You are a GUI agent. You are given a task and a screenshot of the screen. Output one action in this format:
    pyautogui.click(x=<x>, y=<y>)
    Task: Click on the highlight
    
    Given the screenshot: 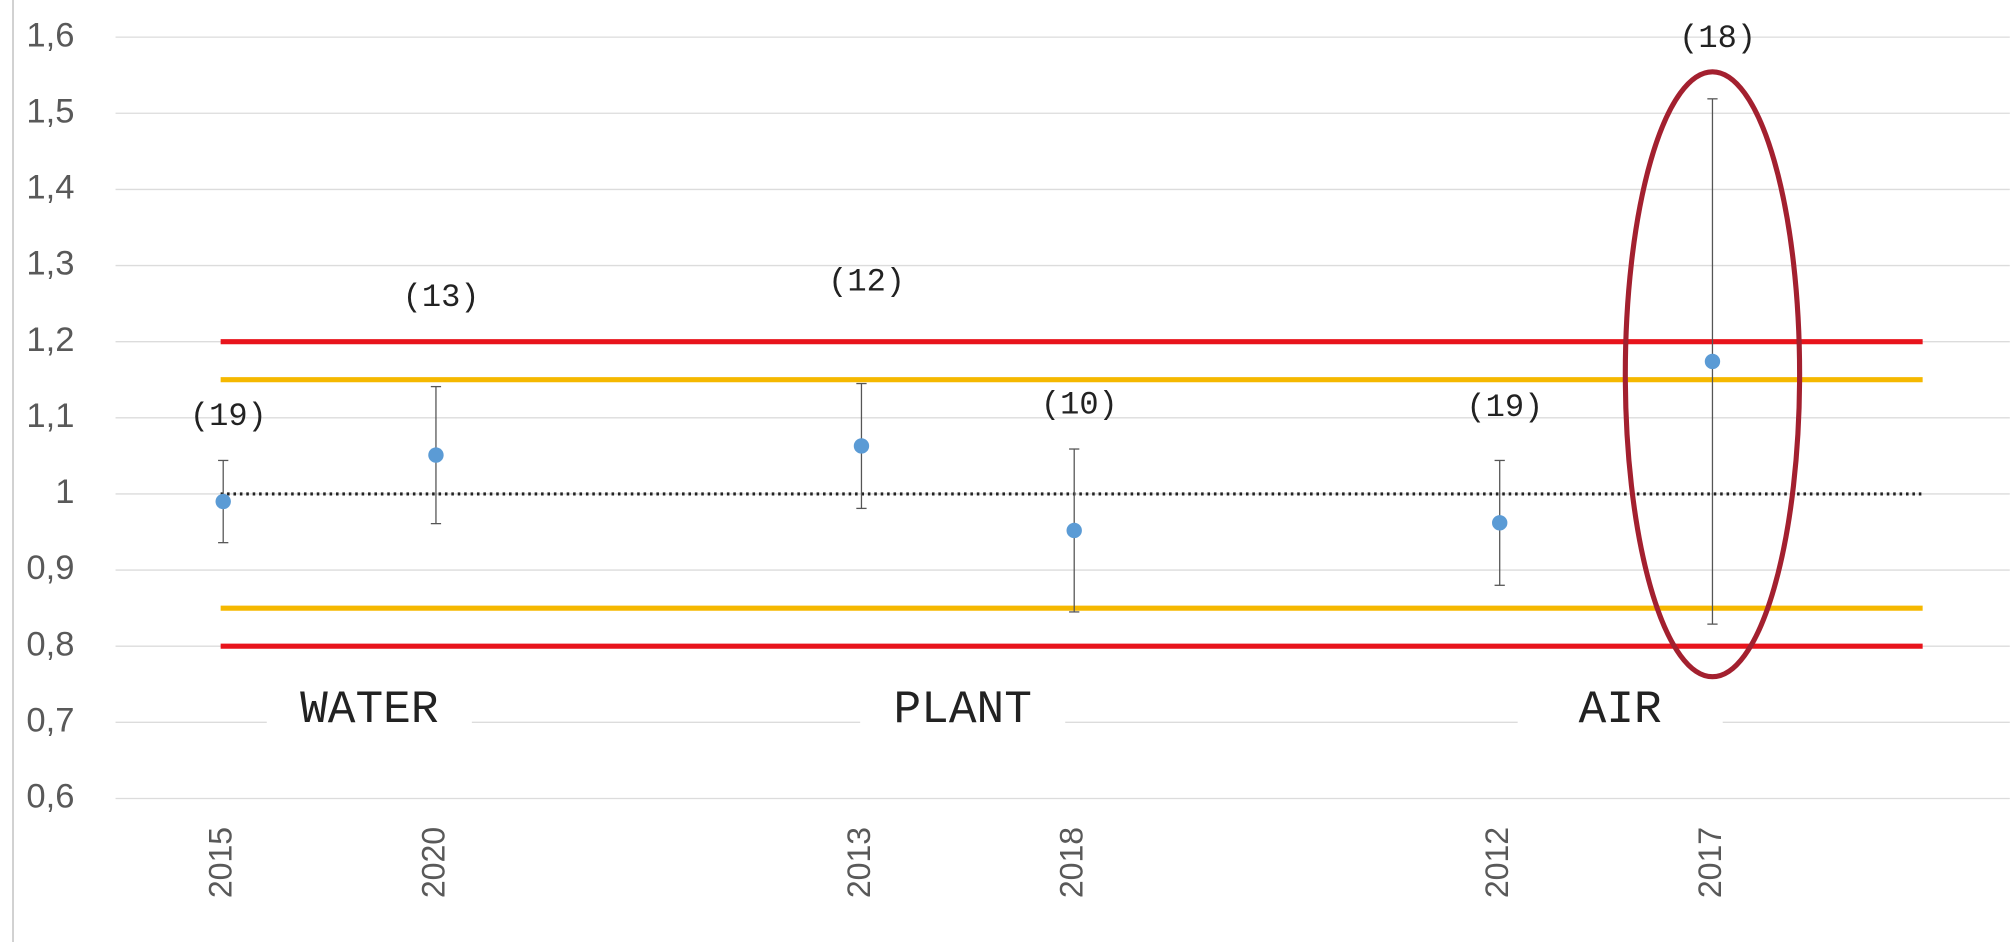 What is the action you would take?
    pyautogui.click(x=1712, y=374)
    